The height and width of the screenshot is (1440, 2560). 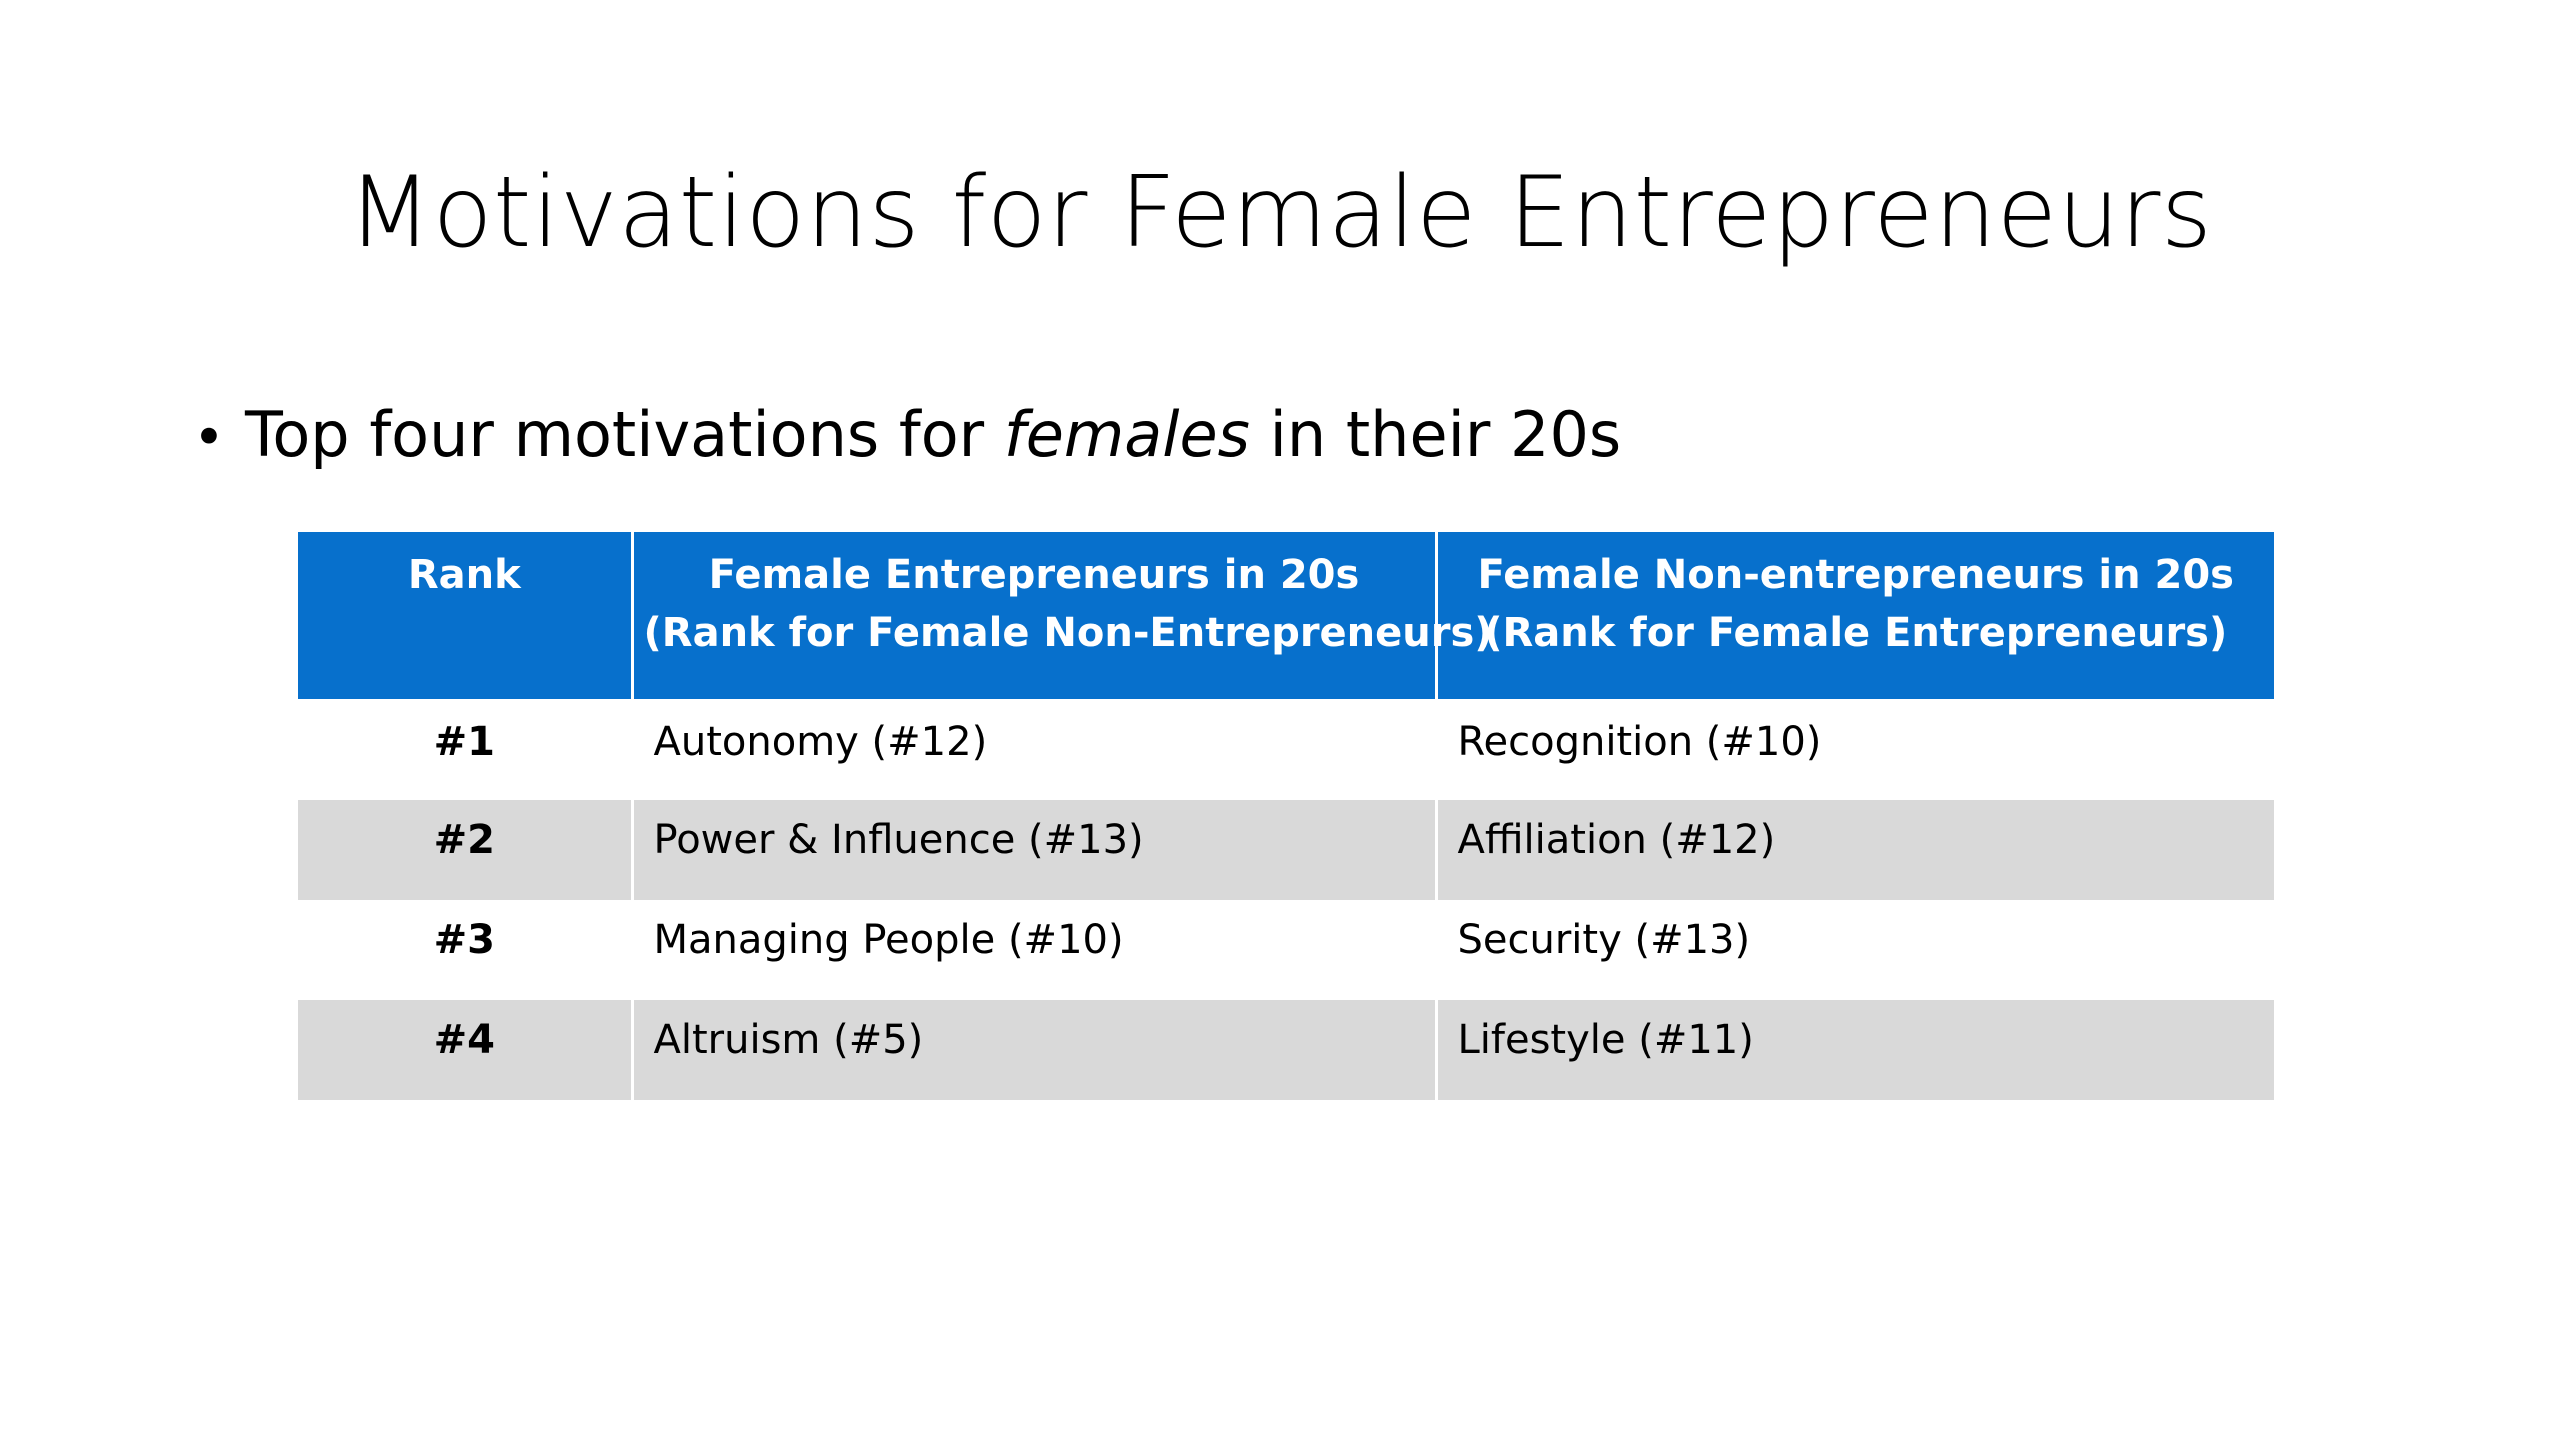 What do you see at coordinates (1855, 575) in the screenshot?
I see `header-non-entrepreneurs-line1: Female Non-entrepreneurs in 20s` at bounding box center [1855, 575].